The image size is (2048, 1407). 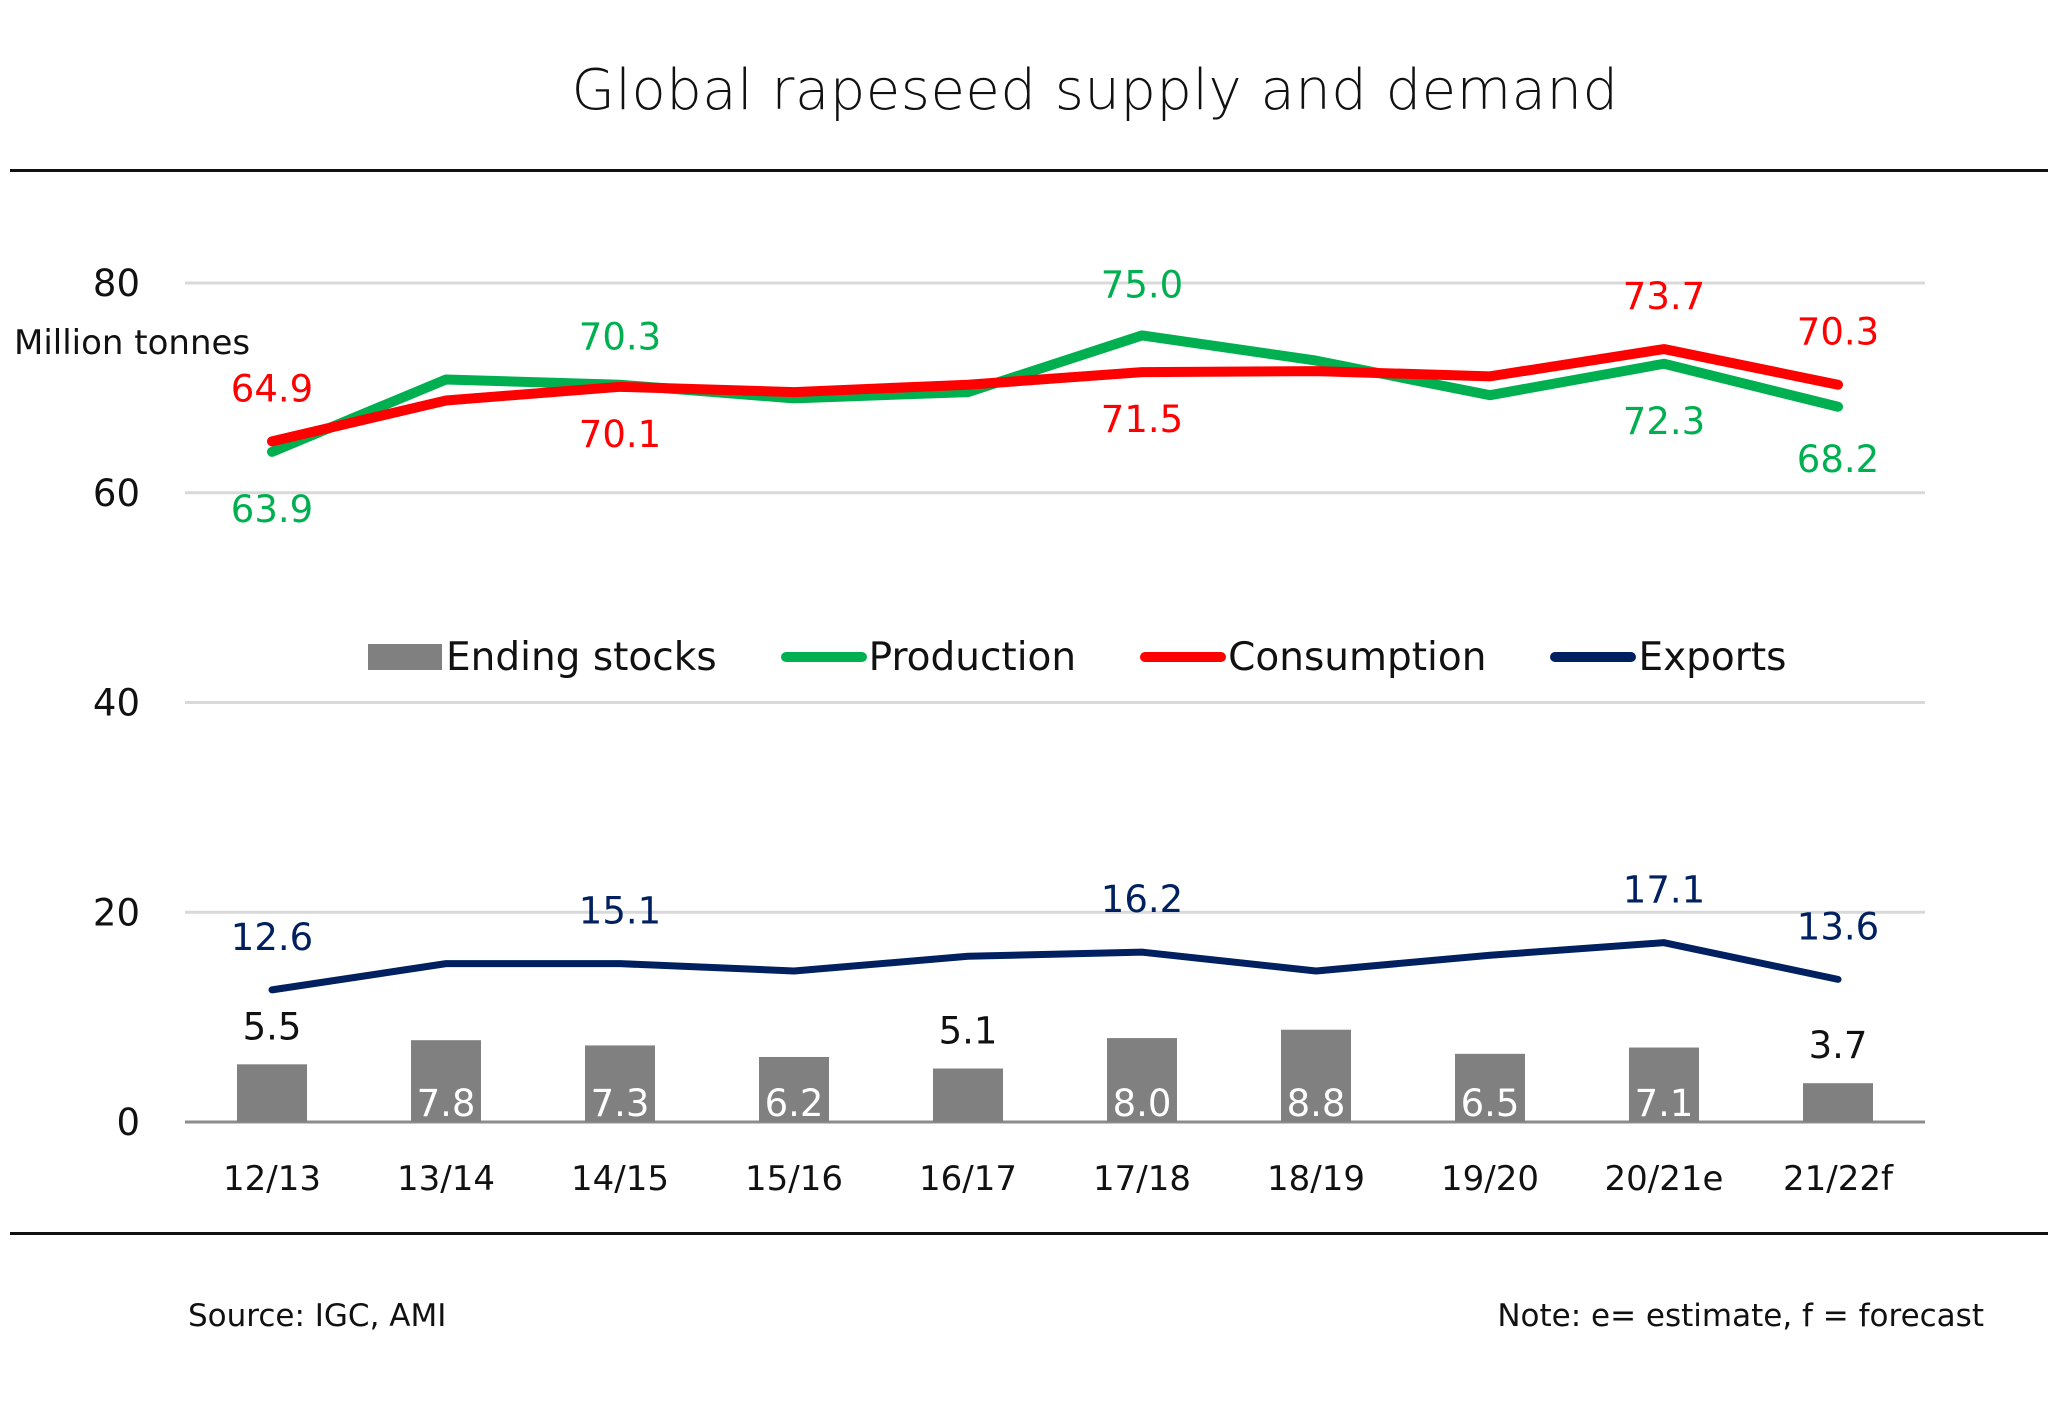 I want to click on chart-title: Global rapeseed supply and demand, so click(x=1095, y=90).